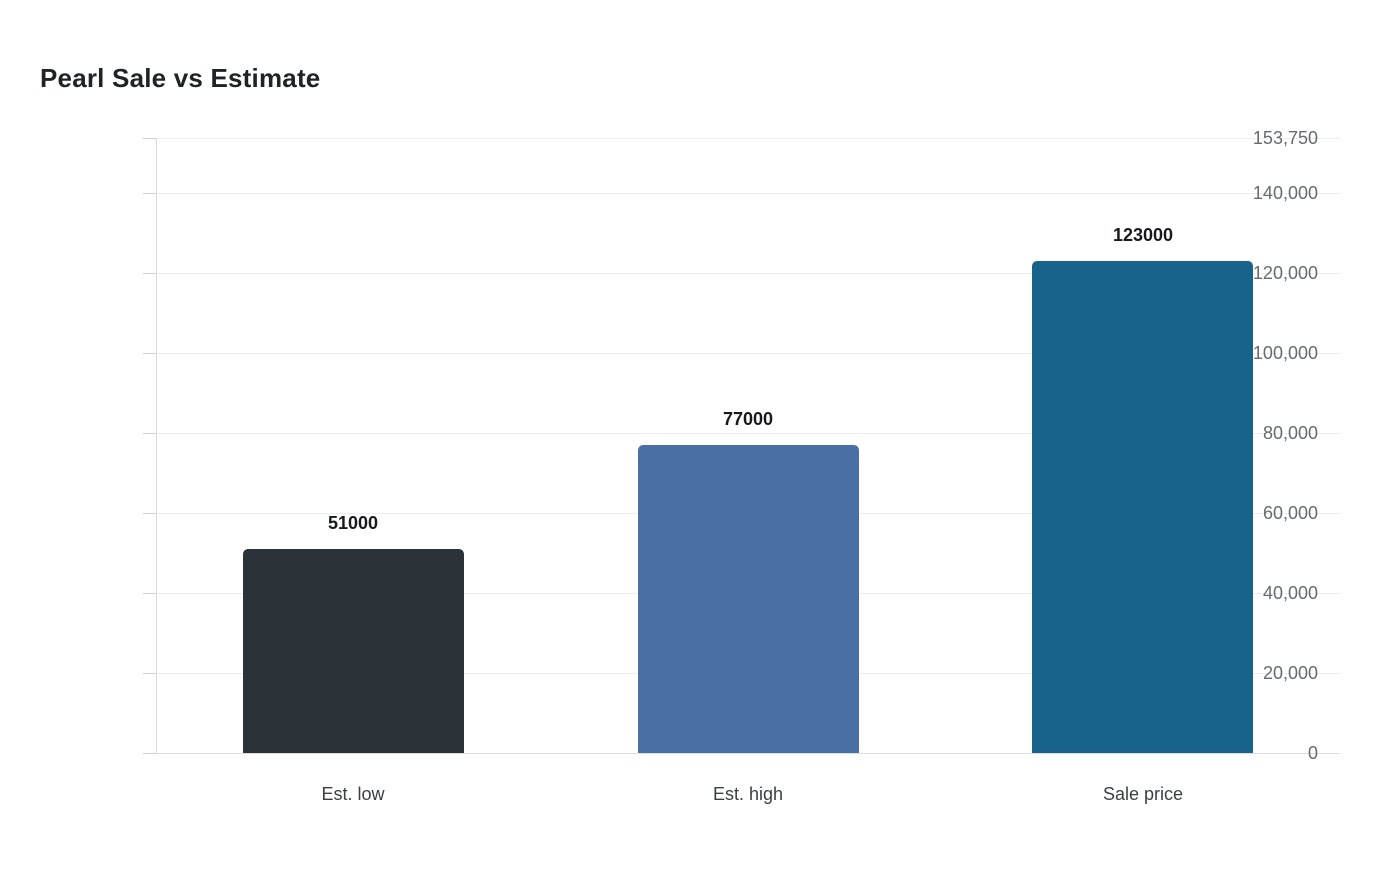 This screenshot has height=880, width=1400. I want to click on x-axis-baseline, so click(748, 753).